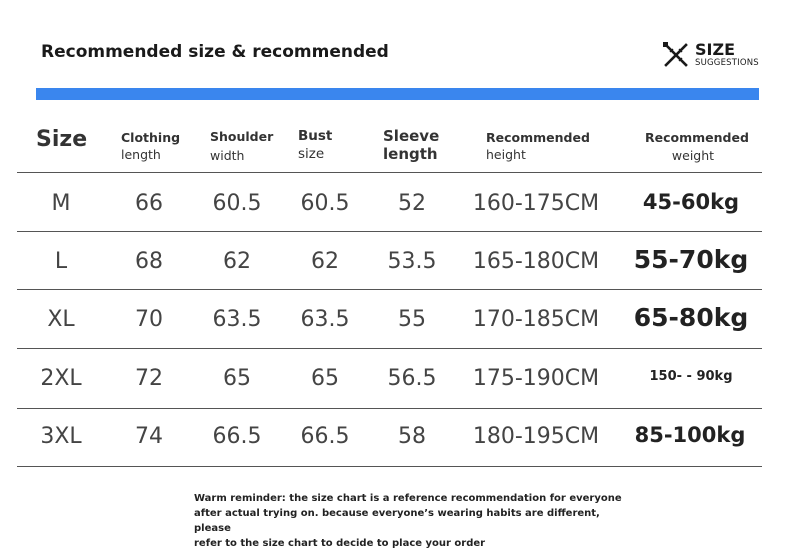 The width and height of the screenshot is (790, 551). I want to click on logo-text-suggestions: SUGGESTIONS, so click(727, 63).